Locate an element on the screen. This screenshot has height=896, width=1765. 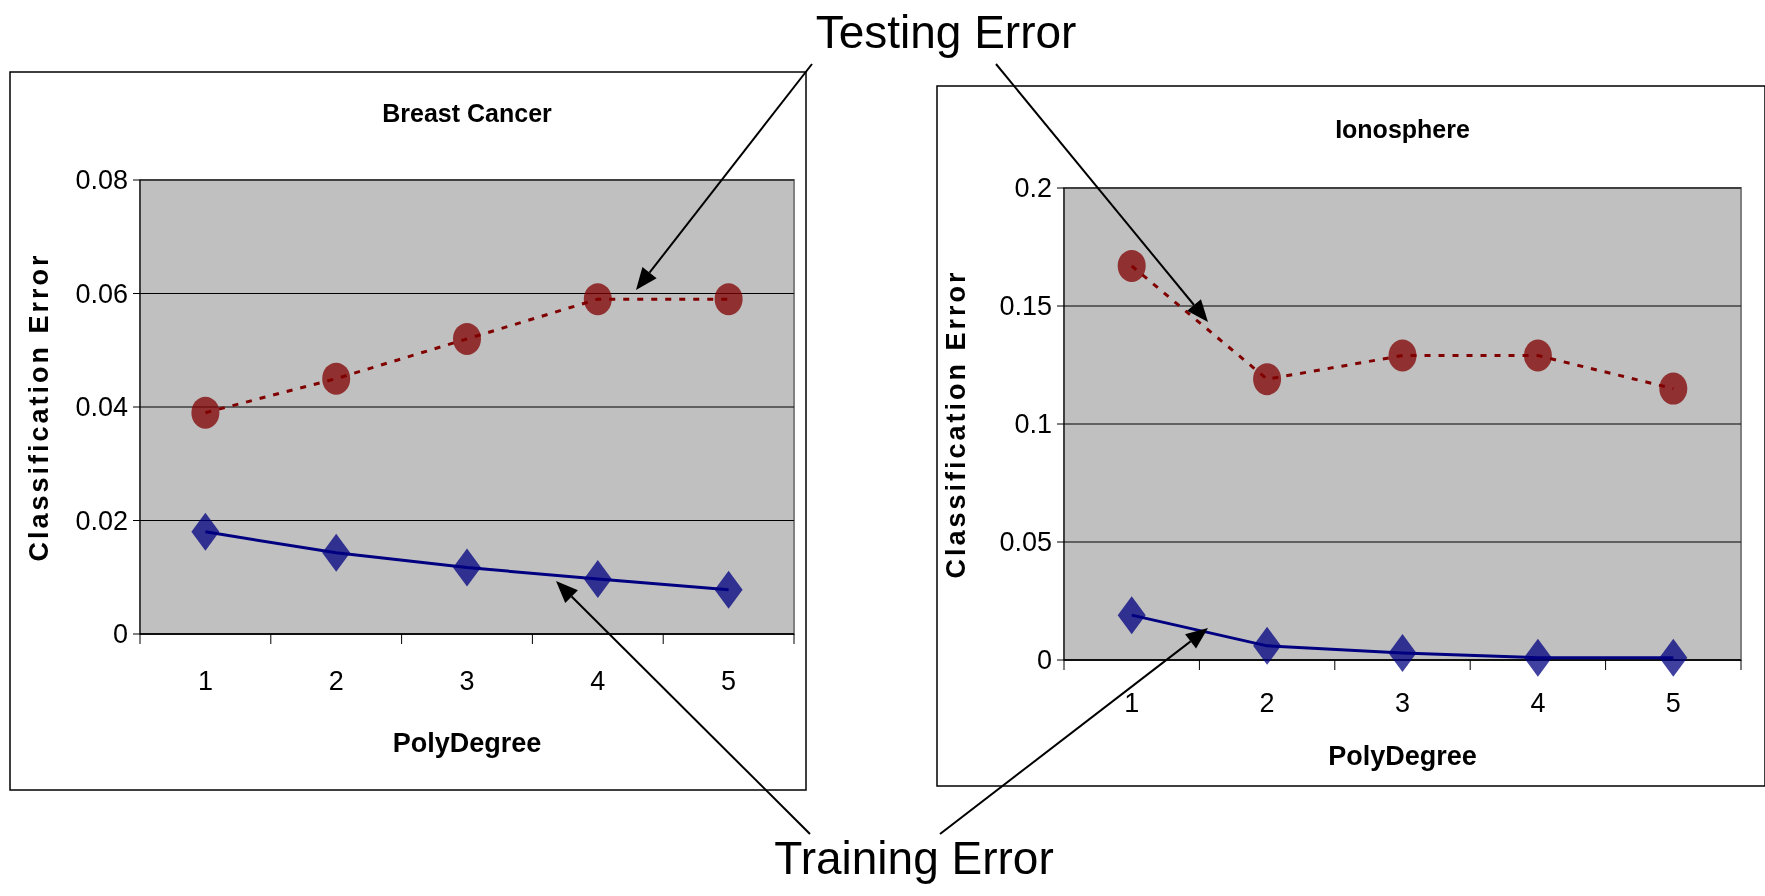
text: Testing Error is located at coordinates (946, 32).